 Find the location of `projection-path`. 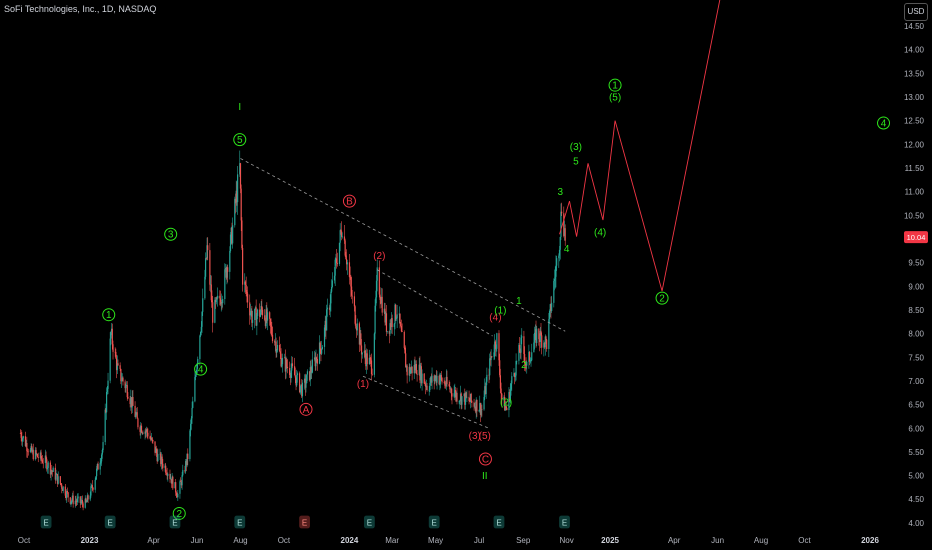

projection-path is located at coordinates (642, 146).